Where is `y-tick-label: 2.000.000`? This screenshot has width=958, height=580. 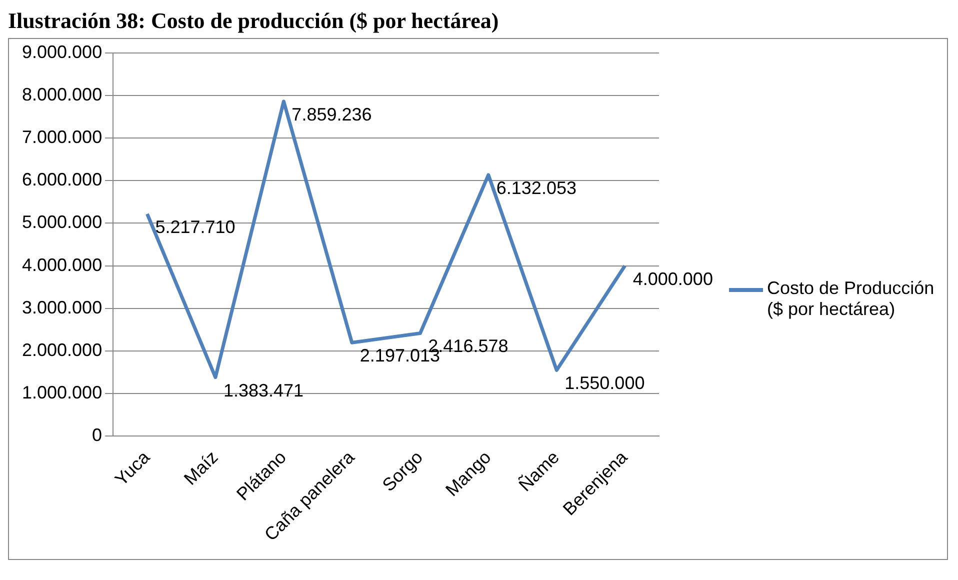
y-tick-label: 2.000.000 is located at coordinates (62, 350).